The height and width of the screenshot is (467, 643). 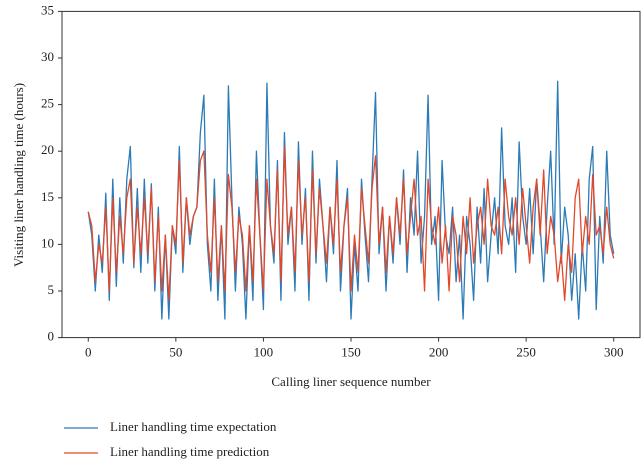 What do you see at coordinates (47, 103) in the screenshot?
I see `y-tick-label: 25` at bounding box center [47, 103].